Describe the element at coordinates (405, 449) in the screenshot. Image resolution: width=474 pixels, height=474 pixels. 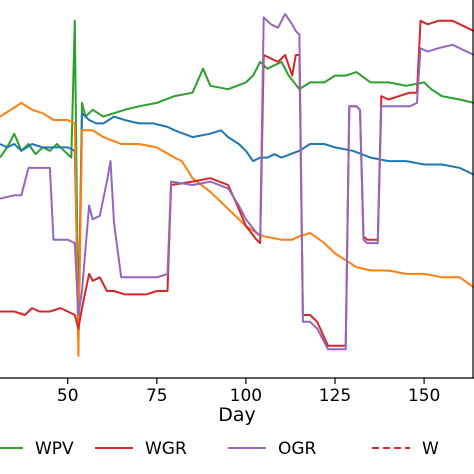
I see `legend-item-w: W` at that location.